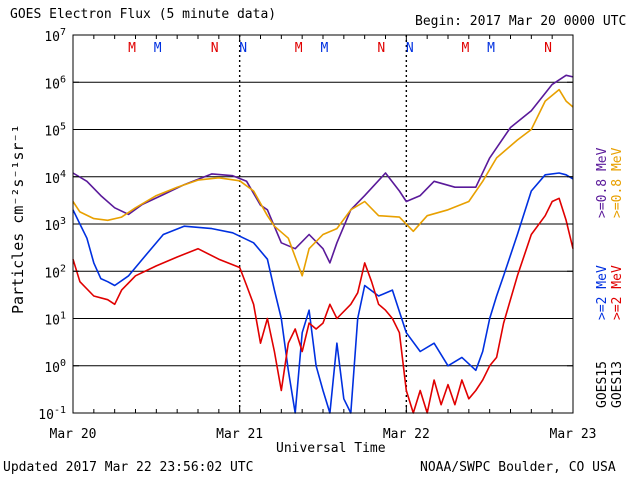 The width and height of the screenshot is (640, 480). Describe the element at coordinates (573, 434) in the screenshot. I see `x-tick-label: Mar 23` at that location.